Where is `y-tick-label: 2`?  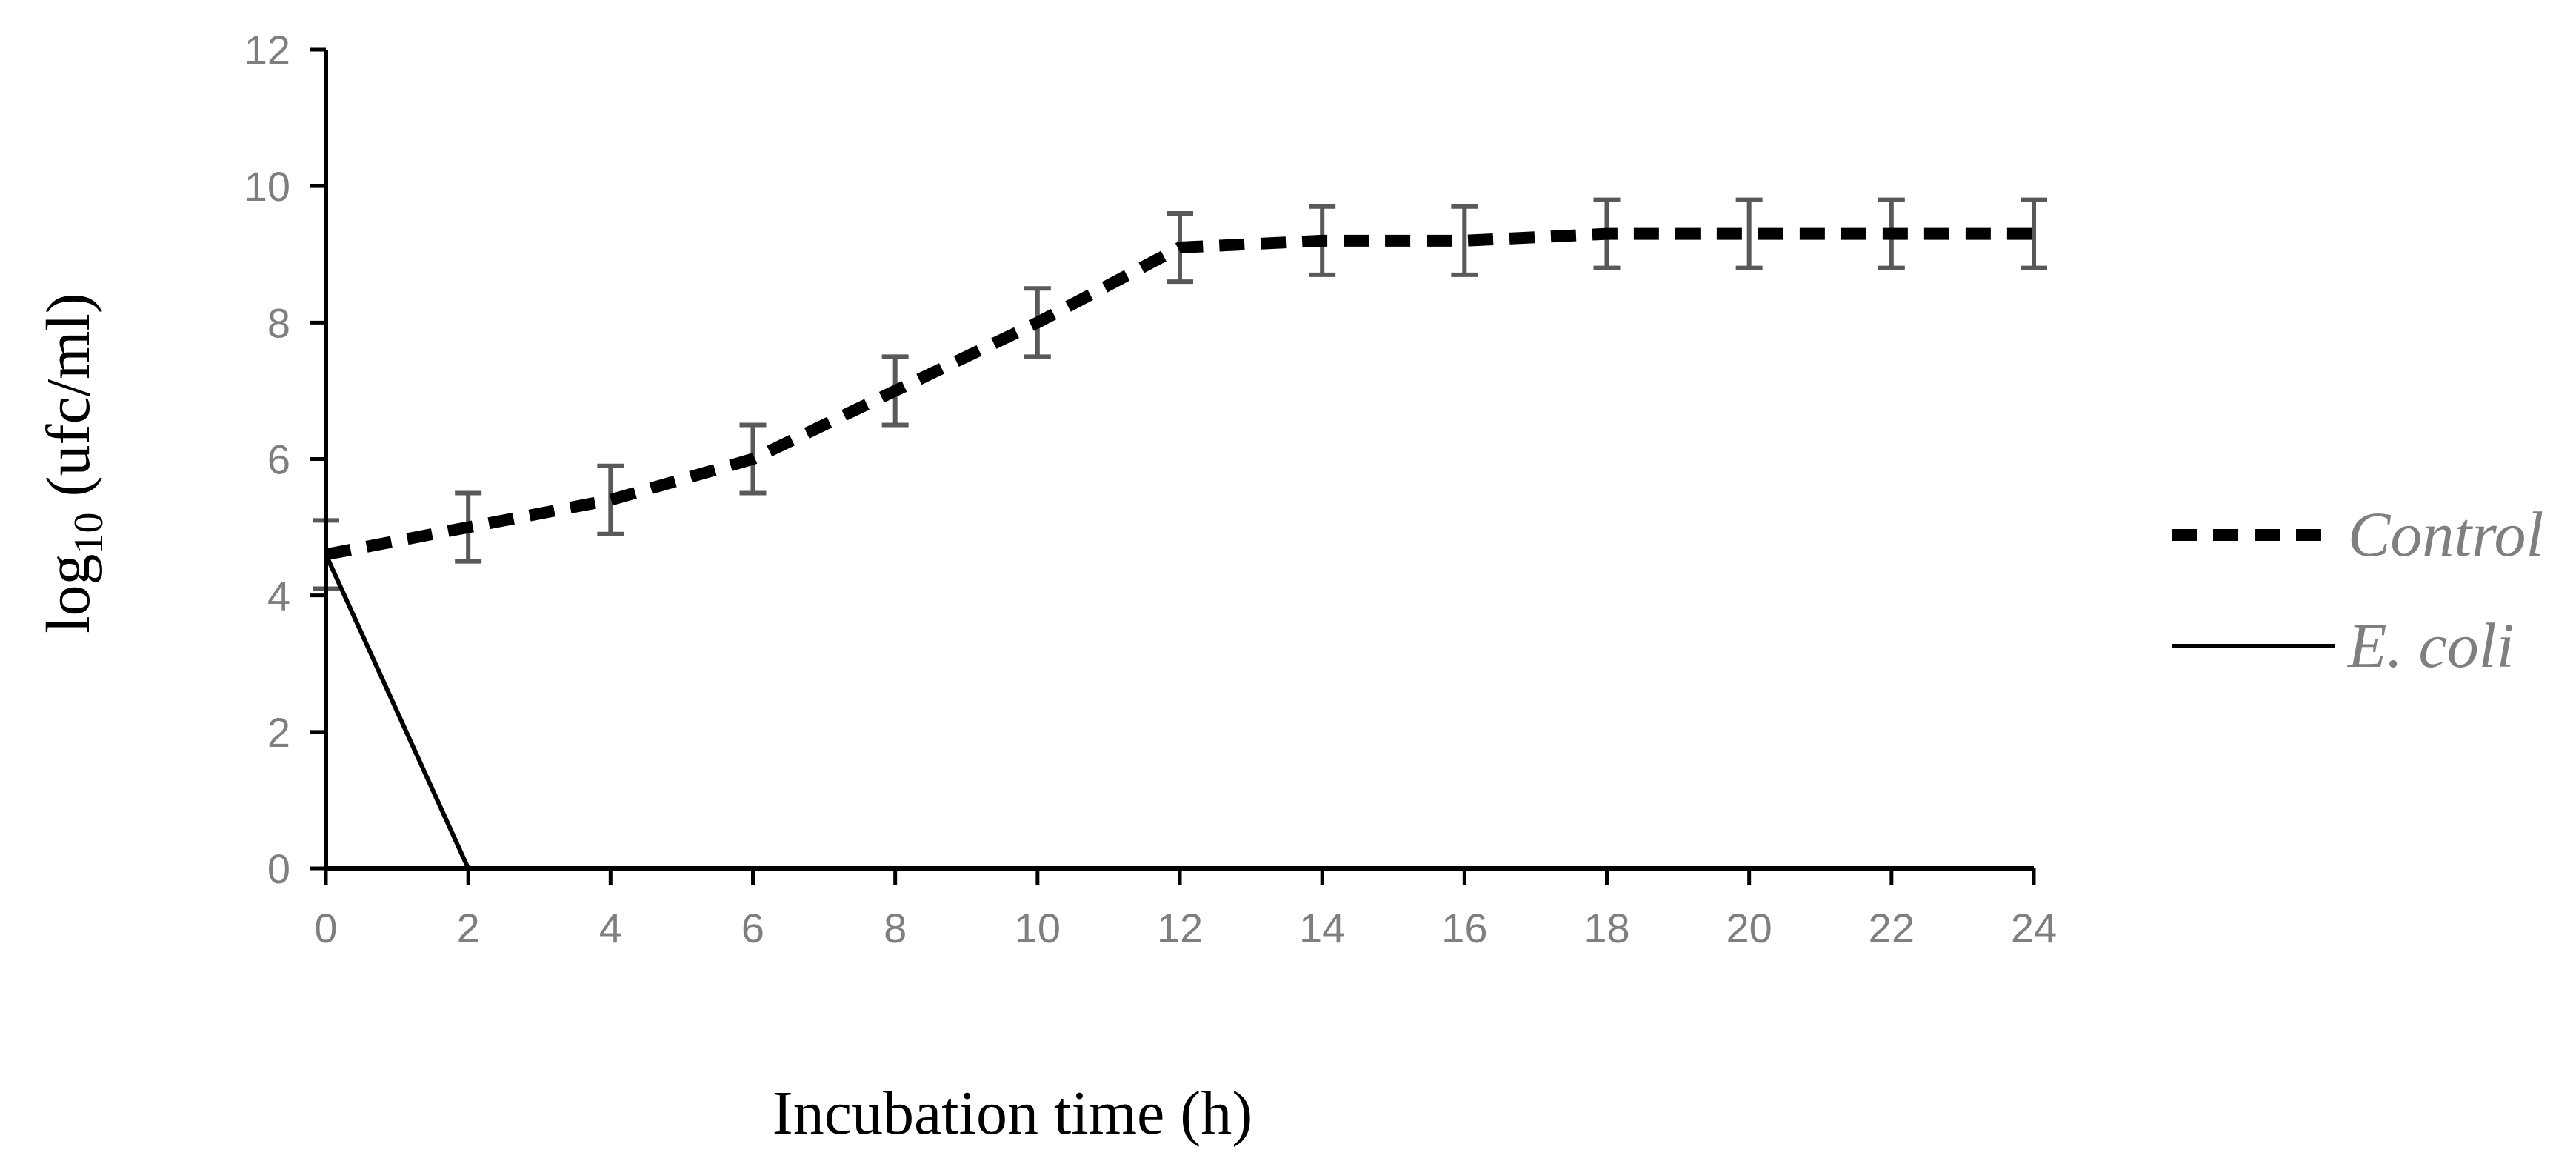 y-tick-label: 2 is located at coordinates (278, 733).